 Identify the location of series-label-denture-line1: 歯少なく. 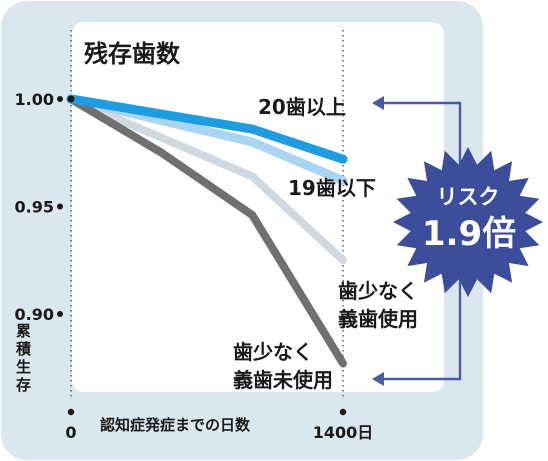
(378, 291).